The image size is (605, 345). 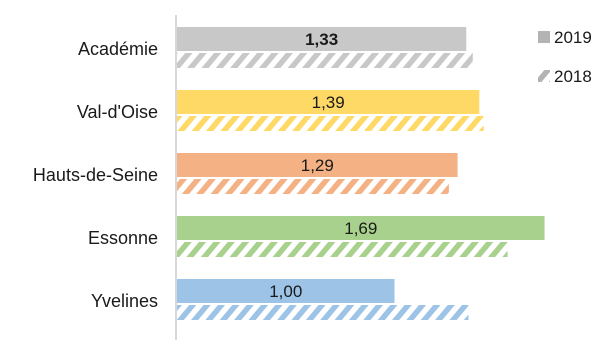 I want to click on legend-swatch-2019, so click(x=544, y=37).